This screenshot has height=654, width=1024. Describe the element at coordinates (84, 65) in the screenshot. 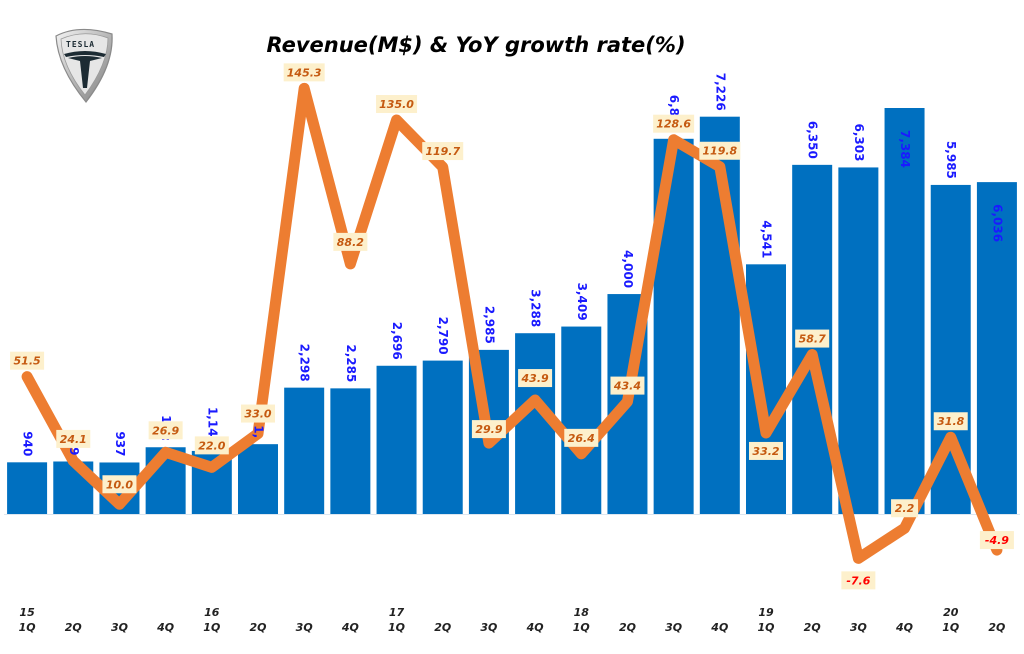

I see `tesla-logo: TESLA` at that location.